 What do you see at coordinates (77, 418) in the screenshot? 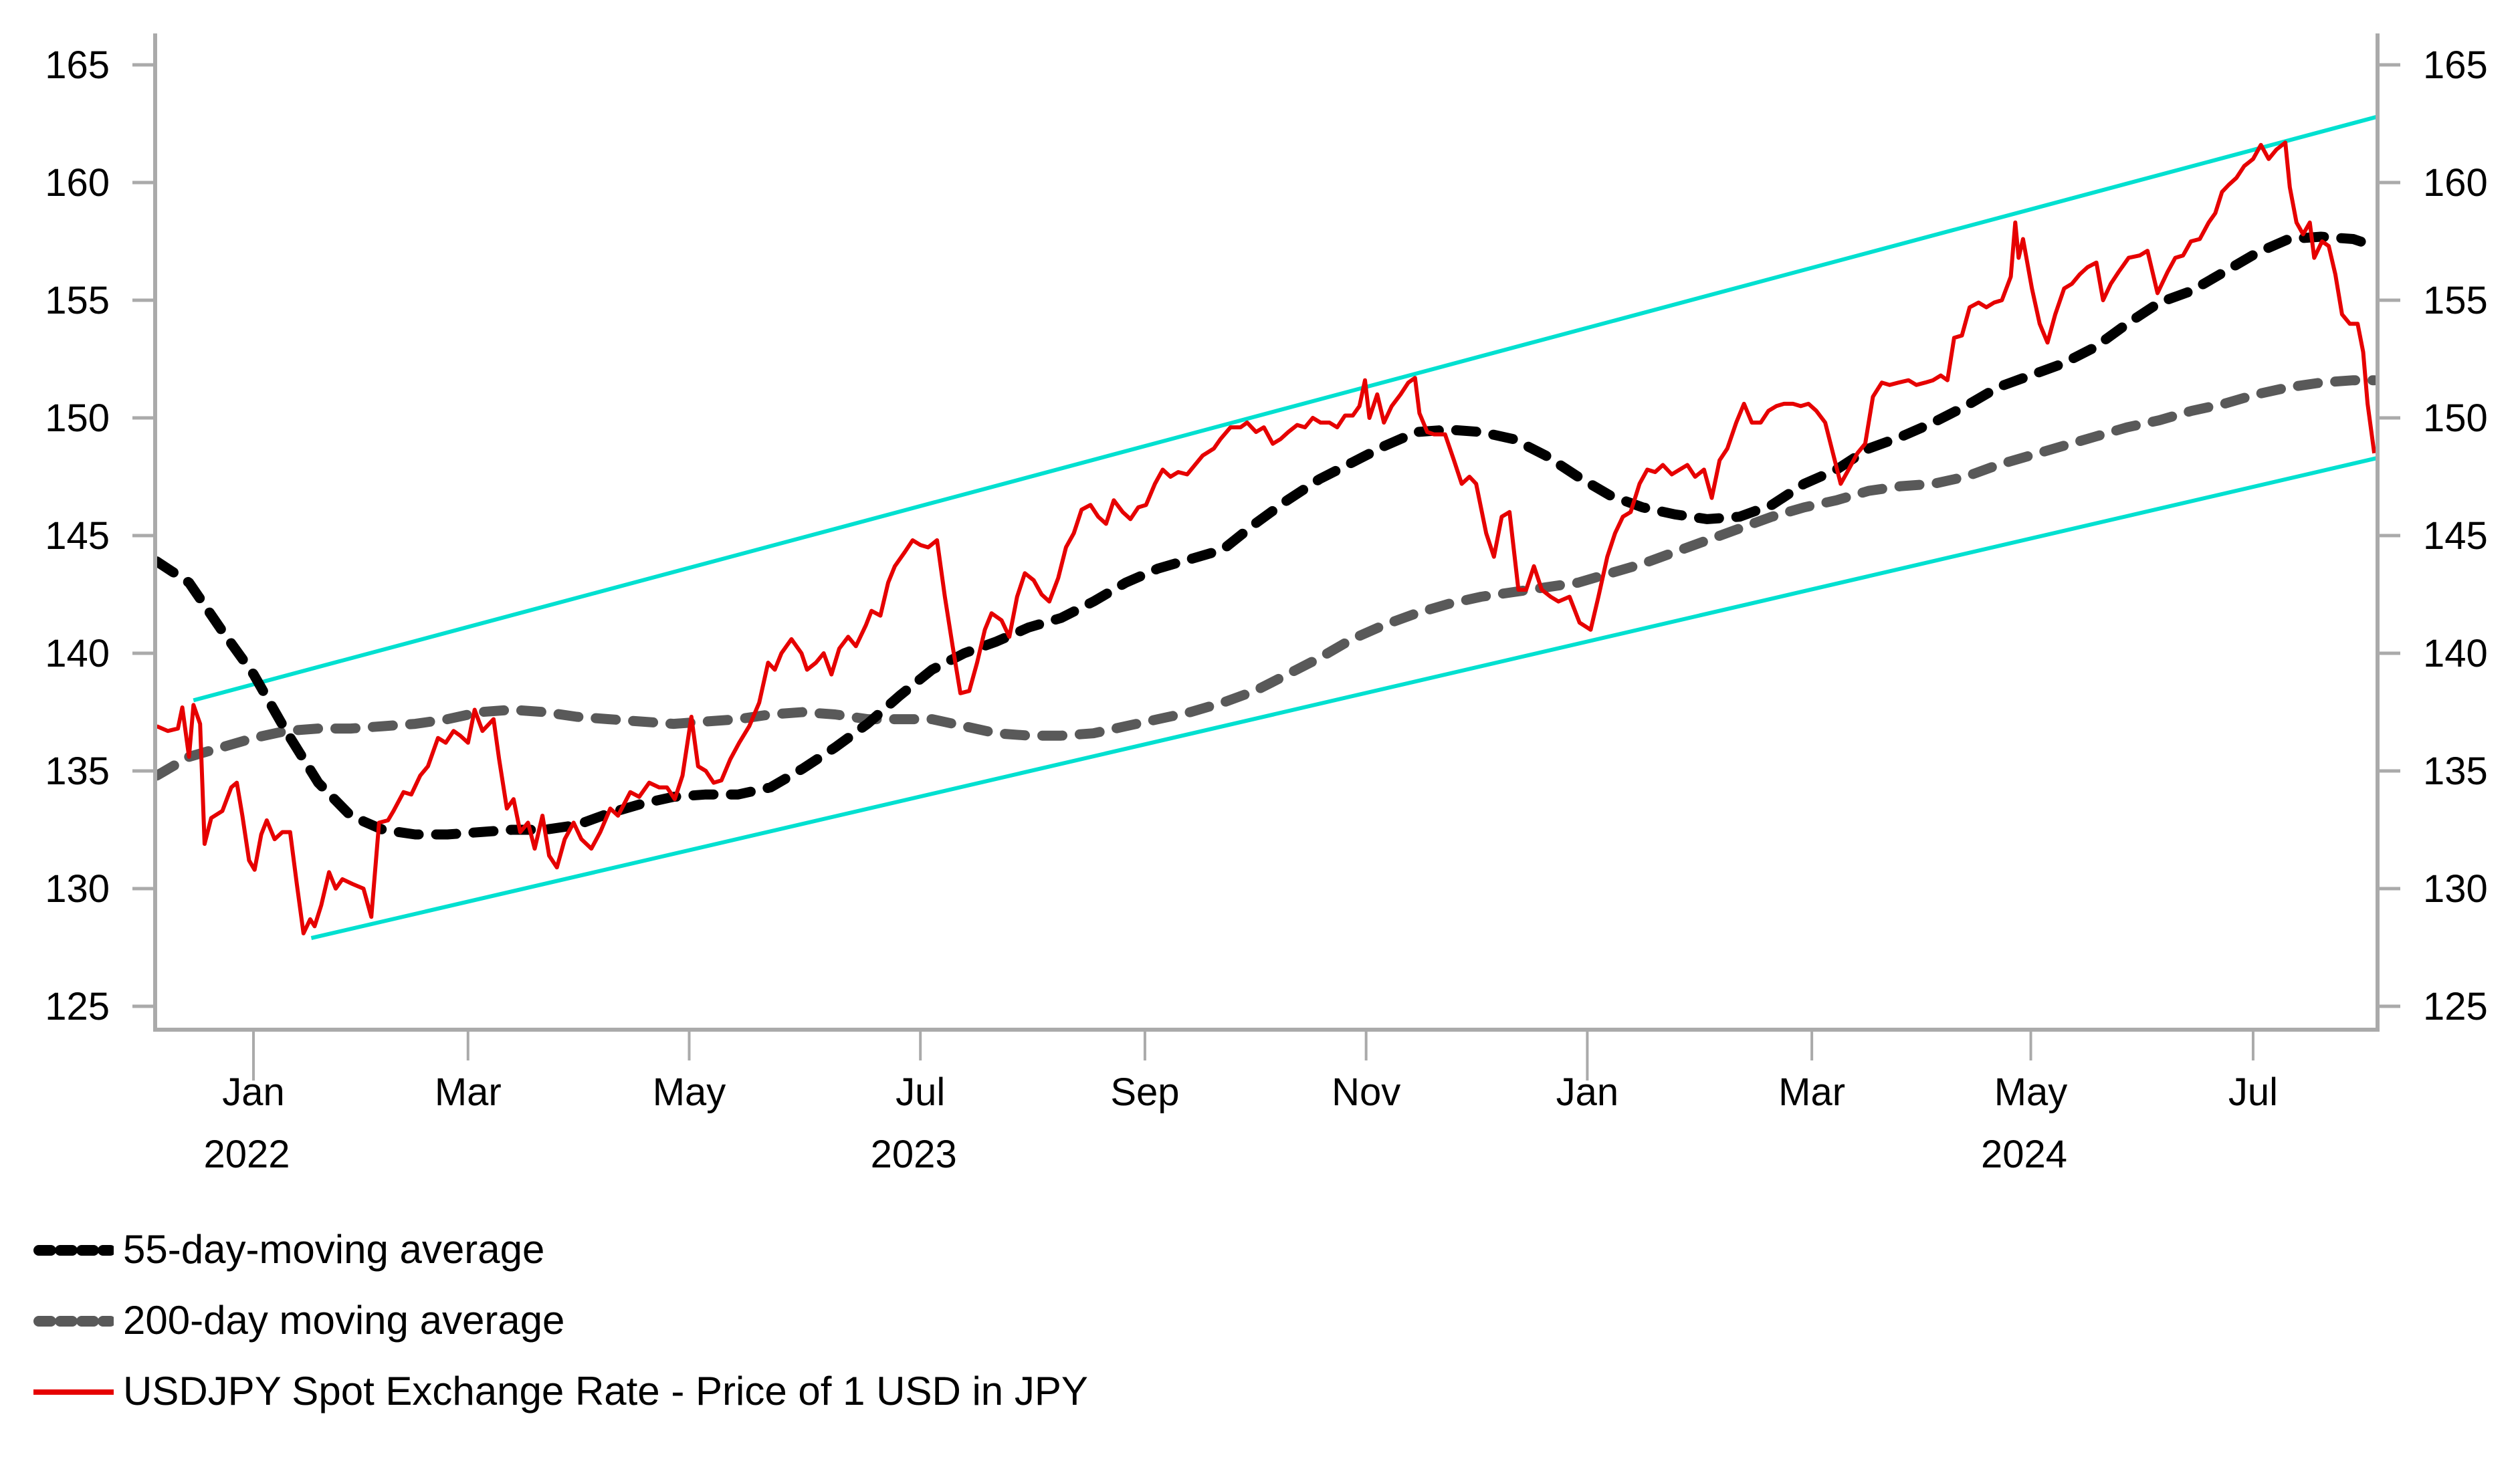
I see `y-tick-label-left: 150` at bounding box center [77, 418].